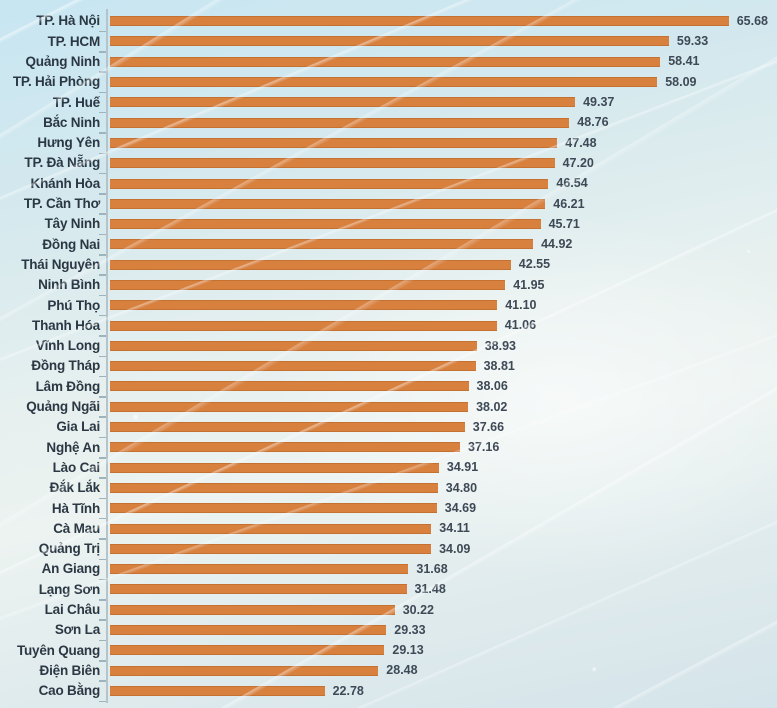 This screenshot has height=708, width=777. I want to click on bar-row: TP. Hà Nội 65.68, so click(388, 22).